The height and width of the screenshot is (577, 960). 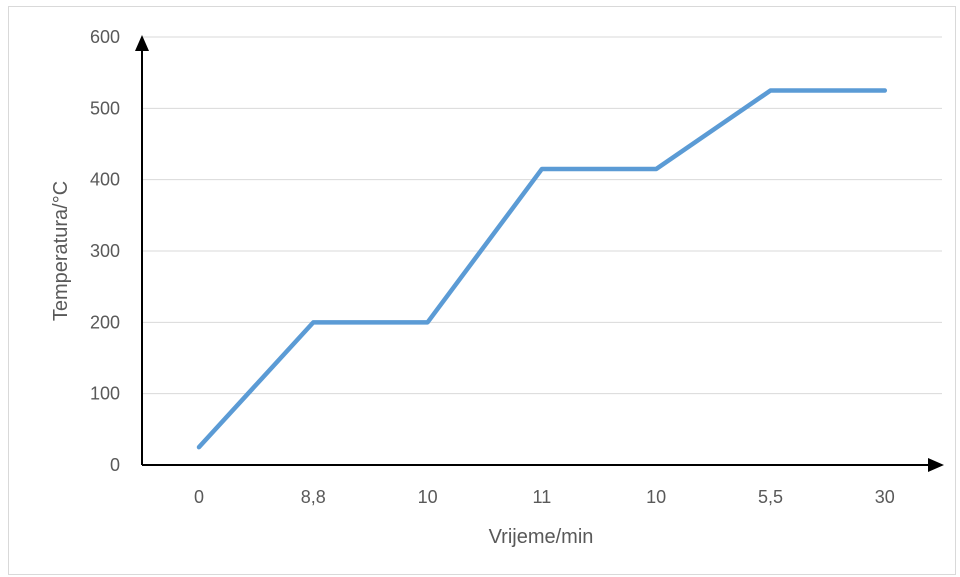 What do you see at coordinates (105, 394) in the screenshot?
I see `y-tick-label: 100` at bounding box center [105, 394].